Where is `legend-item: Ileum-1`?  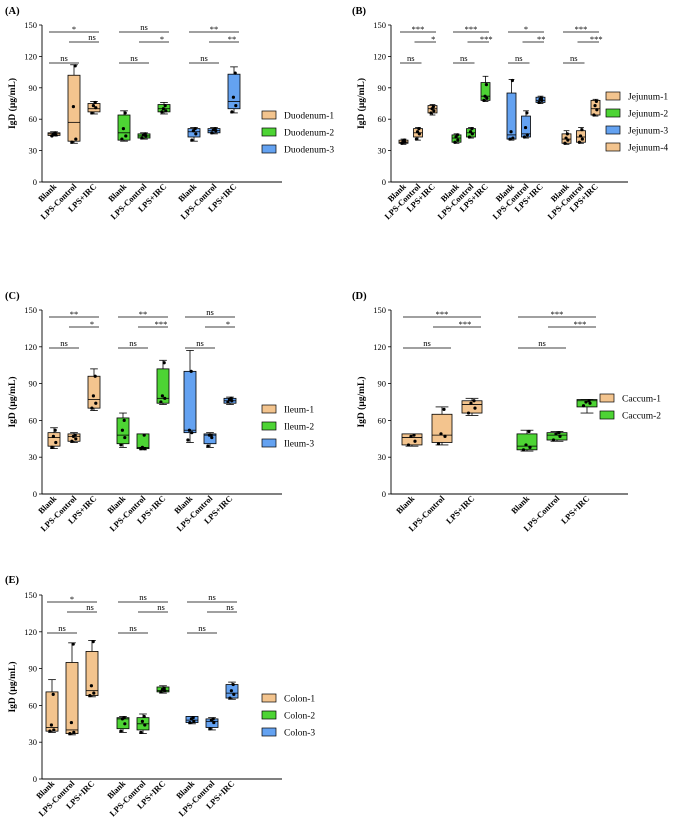 legend-item: Ileum-1 is located at coordinates (287, 410).